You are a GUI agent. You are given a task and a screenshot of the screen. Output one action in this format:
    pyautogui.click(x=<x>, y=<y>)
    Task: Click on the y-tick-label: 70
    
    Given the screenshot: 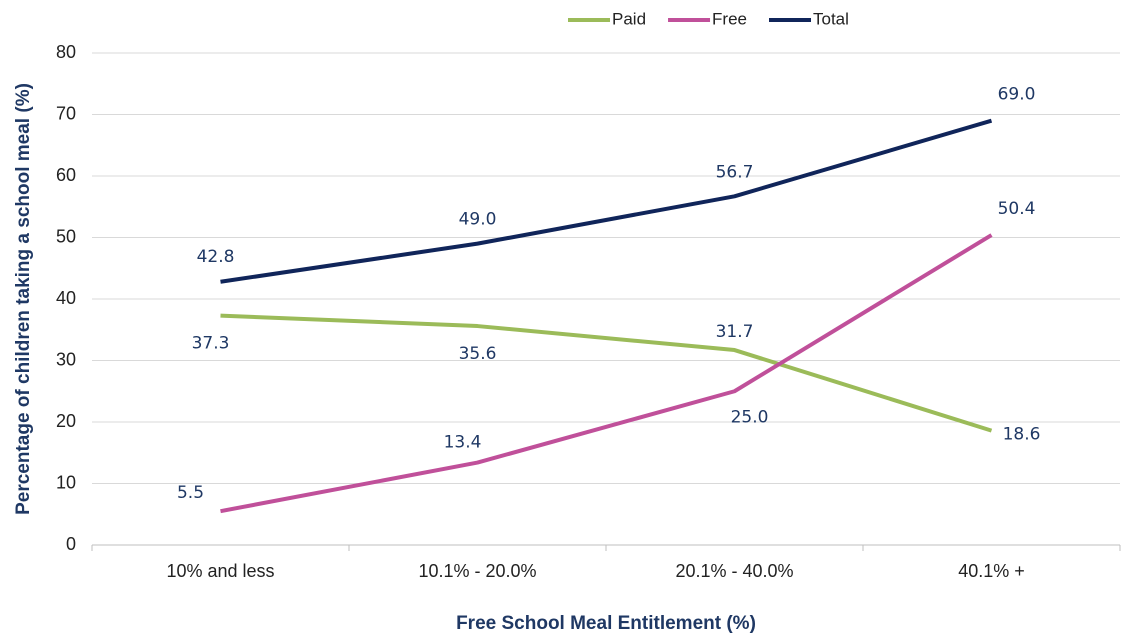 What is the action you would take?
    pyautogui.click(x=66, y=113)
    